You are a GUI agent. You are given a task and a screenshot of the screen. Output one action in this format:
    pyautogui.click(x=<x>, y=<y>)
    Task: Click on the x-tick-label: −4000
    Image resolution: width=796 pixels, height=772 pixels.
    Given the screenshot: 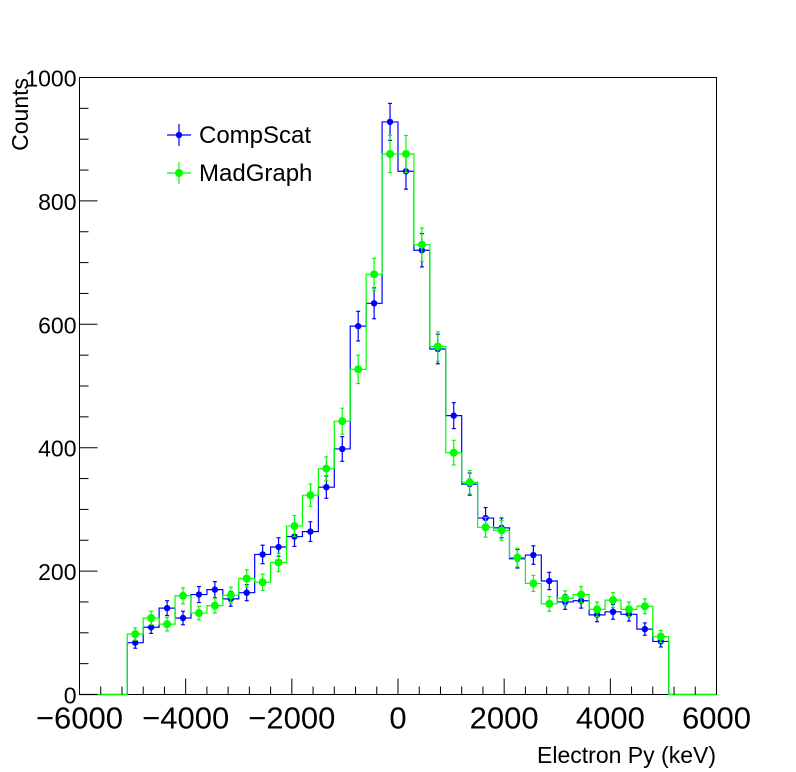 What is the action you would take?
    pyautogui.click(x=185, y=718)
    